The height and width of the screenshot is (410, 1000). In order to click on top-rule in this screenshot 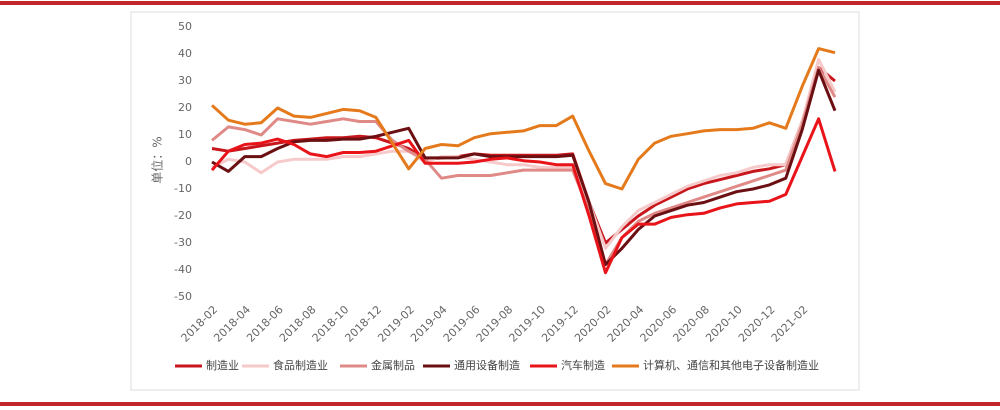, I will do `click(500, 3)`.